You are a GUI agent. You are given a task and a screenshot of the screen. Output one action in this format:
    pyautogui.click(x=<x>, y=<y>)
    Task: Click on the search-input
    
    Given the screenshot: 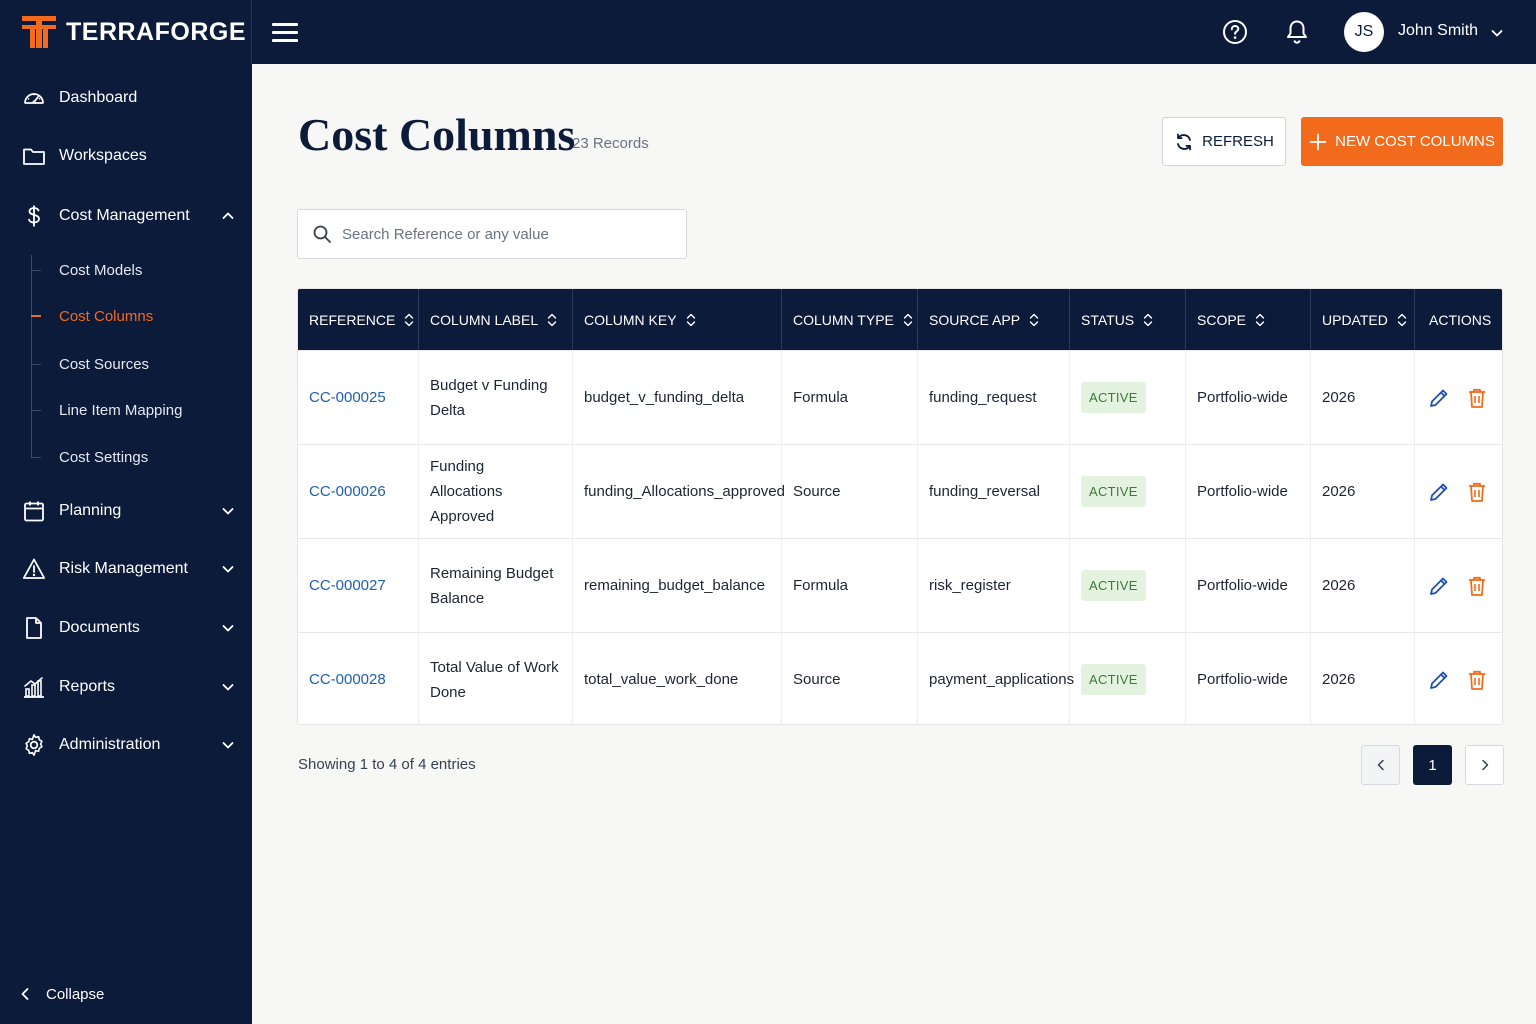 What is the action you would take?
    pyautogui.click(x=507, y=234)
    